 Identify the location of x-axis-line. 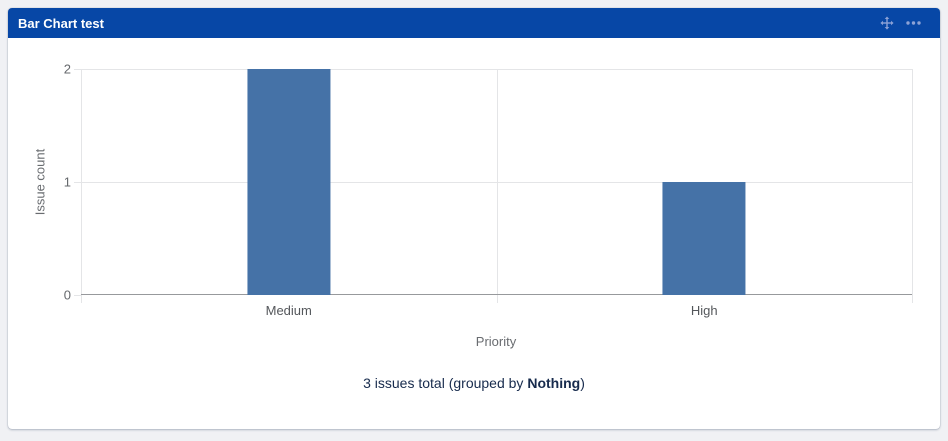
(496, 294).